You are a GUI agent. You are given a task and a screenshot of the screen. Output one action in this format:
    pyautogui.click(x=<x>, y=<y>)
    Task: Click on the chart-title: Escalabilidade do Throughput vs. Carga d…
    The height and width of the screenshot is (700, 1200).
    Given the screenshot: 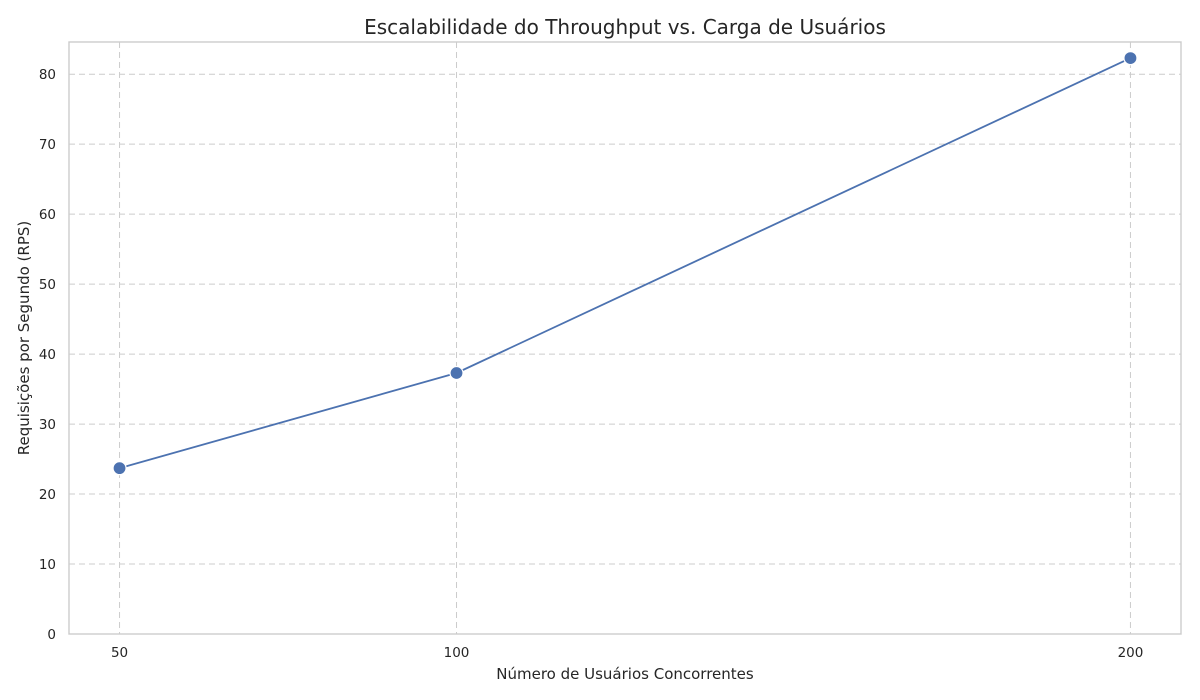 What is the action you would take?
    pyautogui.click(x=625, y=27)
    